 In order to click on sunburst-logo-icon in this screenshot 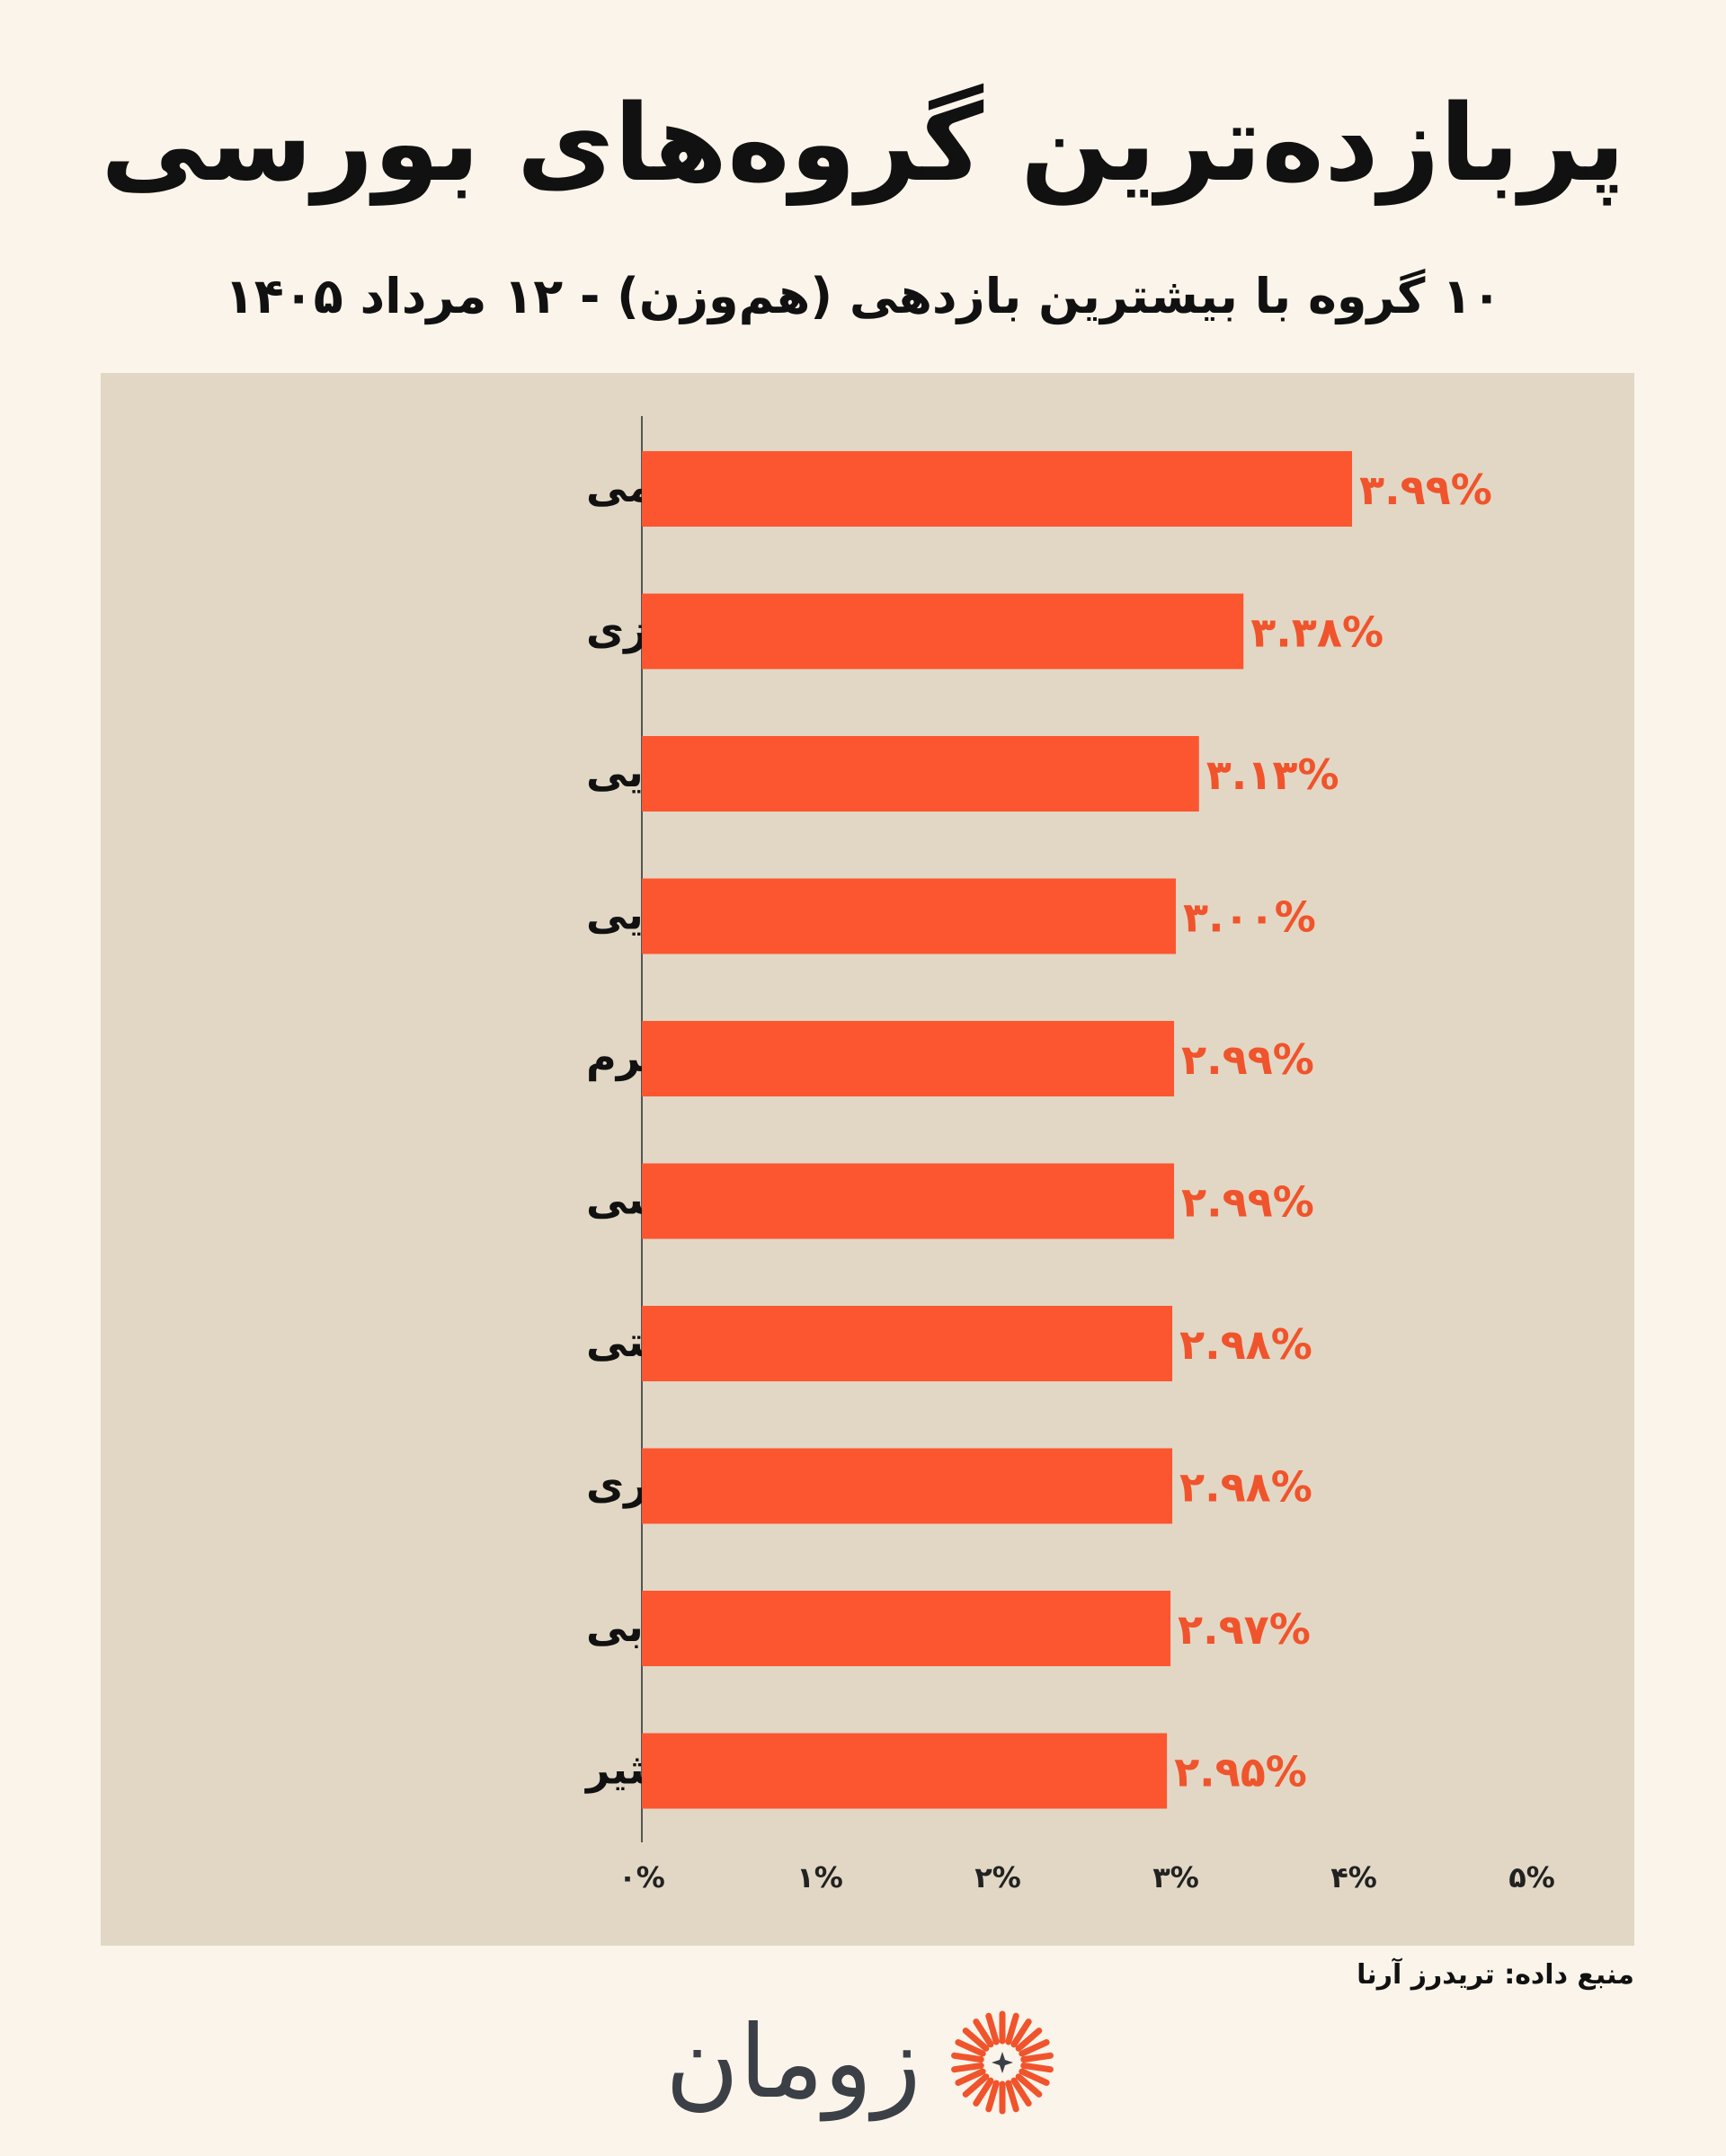, I will do `click(1003, 2062)`.